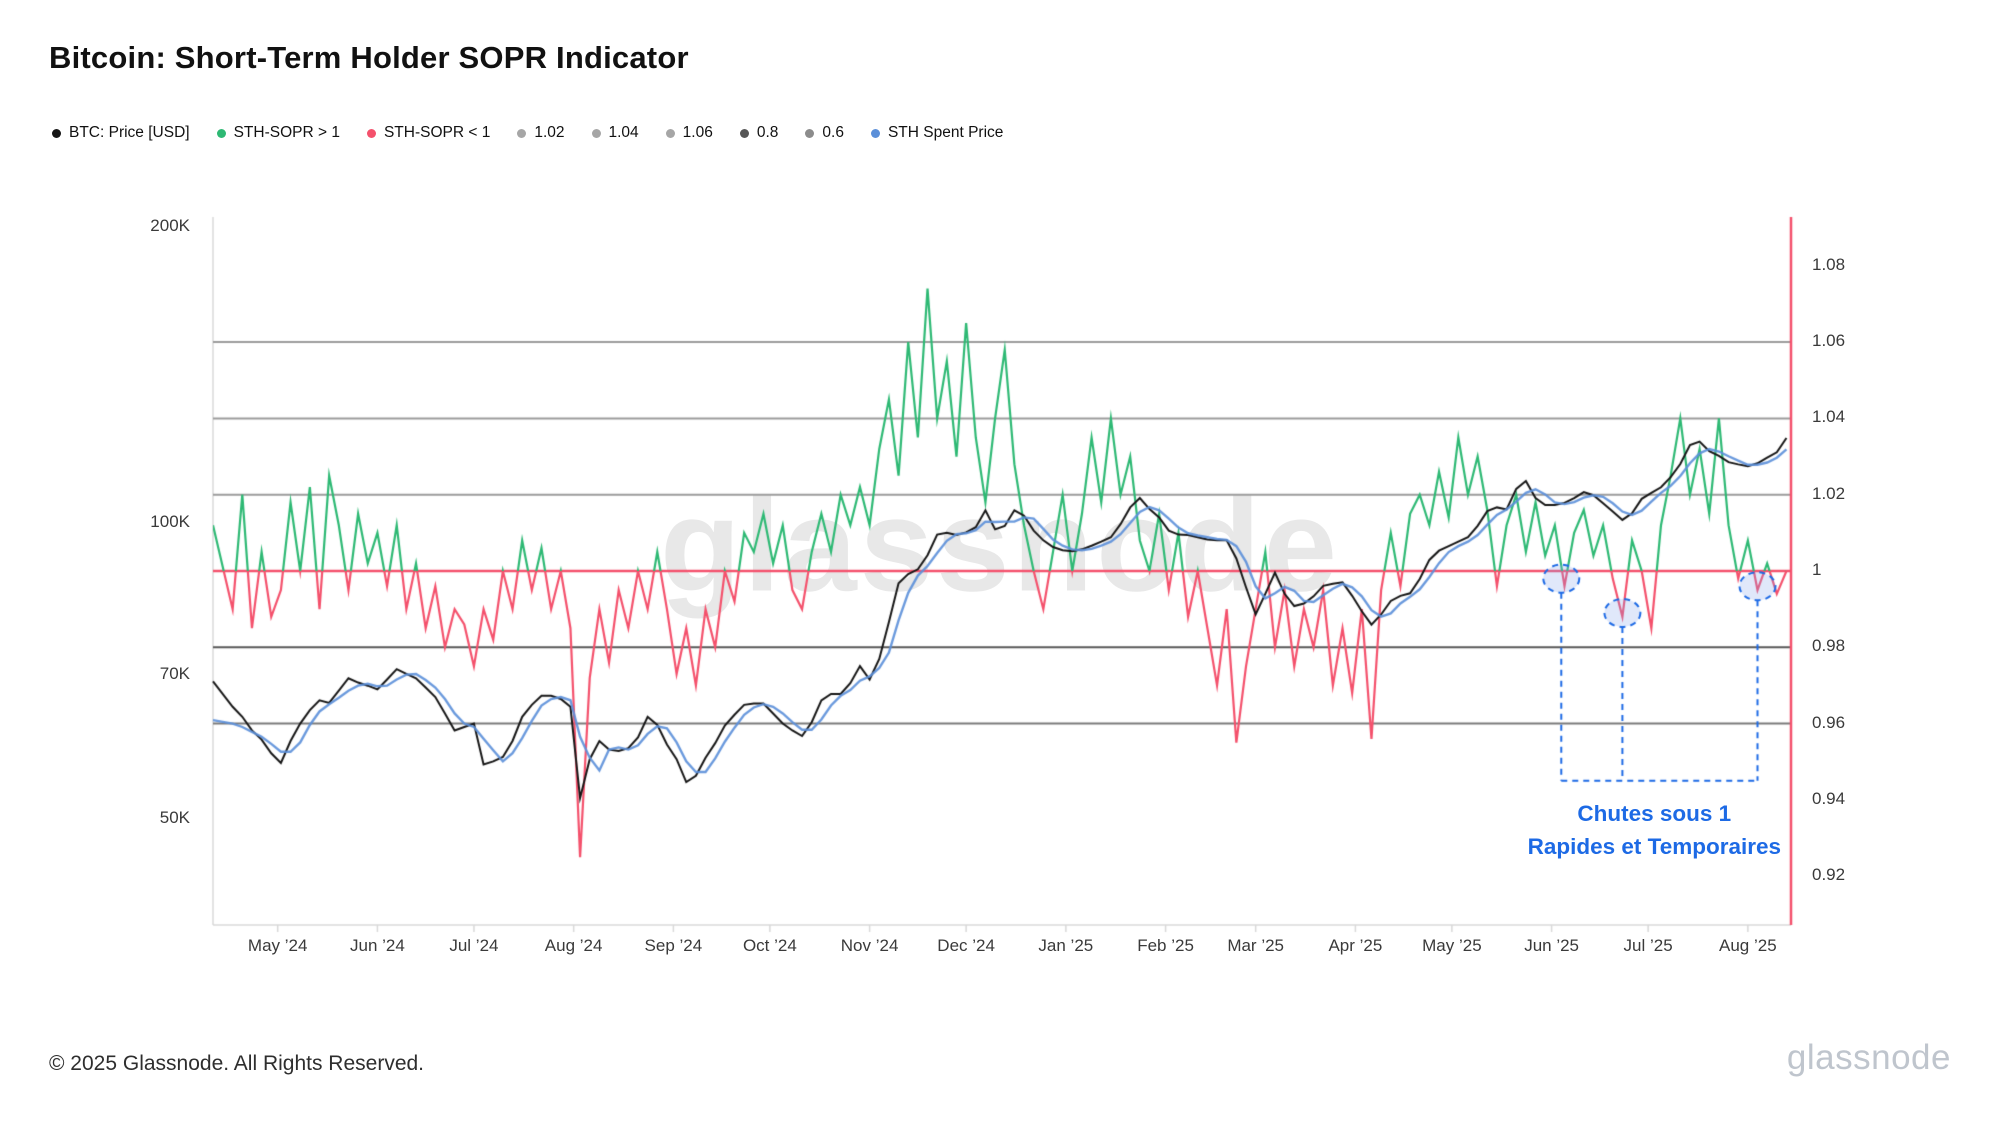  I want to click on x-axis-month-tick: Feb ’25, so click(1165, 945).